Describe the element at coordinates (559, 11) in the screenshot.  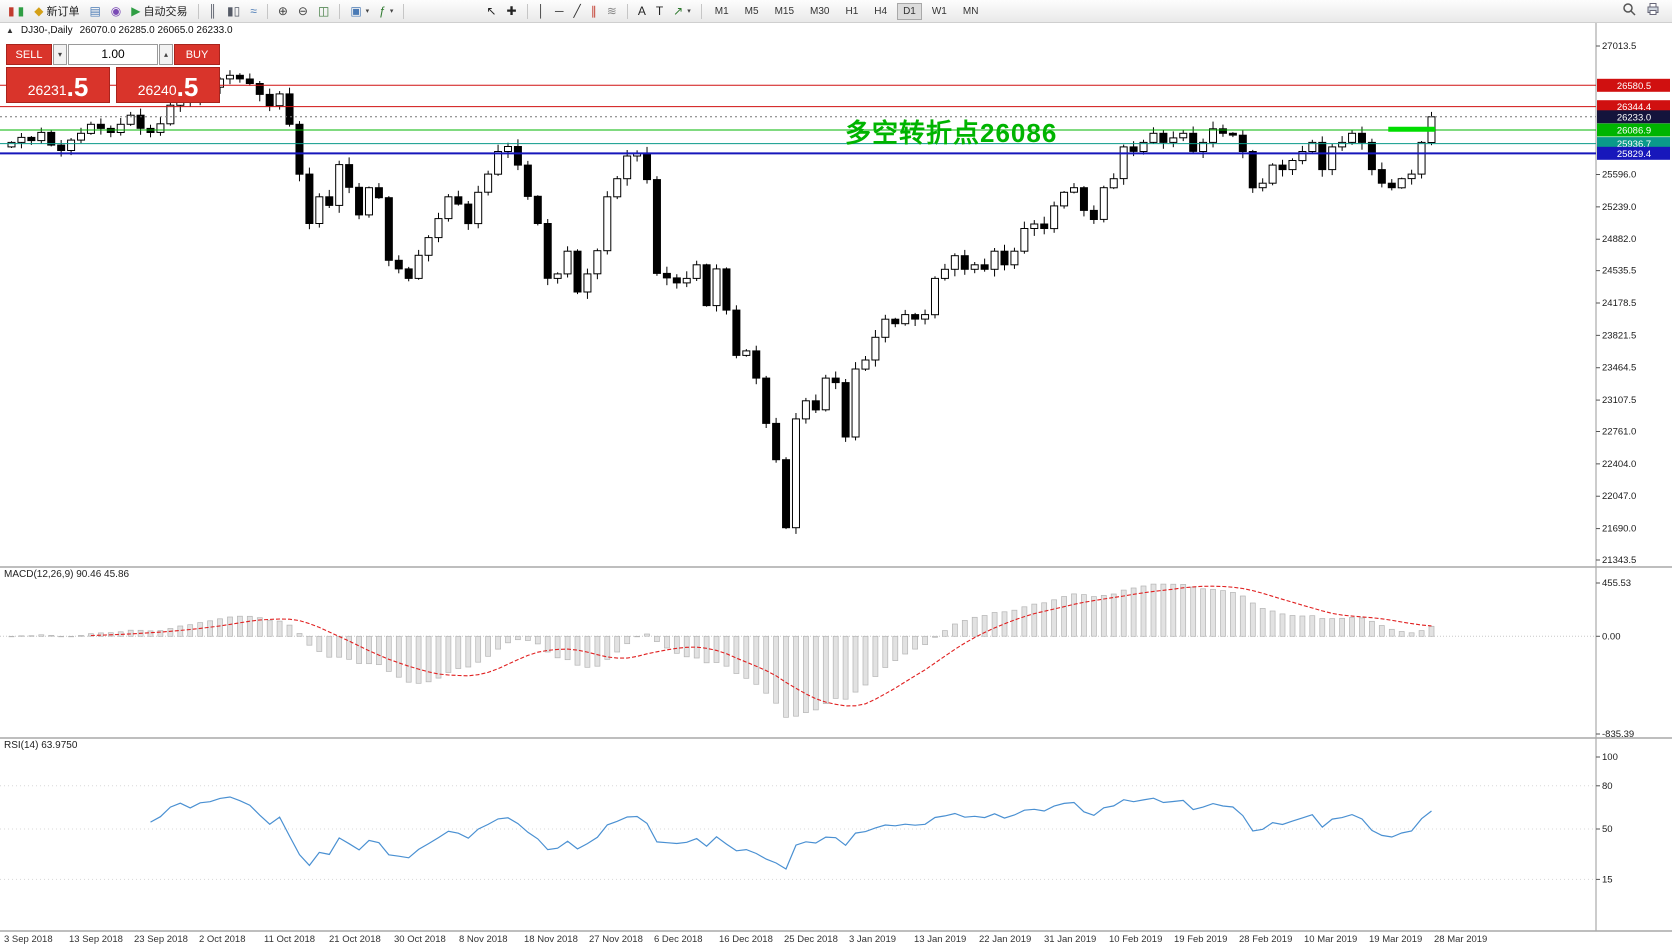
I see `horizontal-line-icon: ─` at that location.